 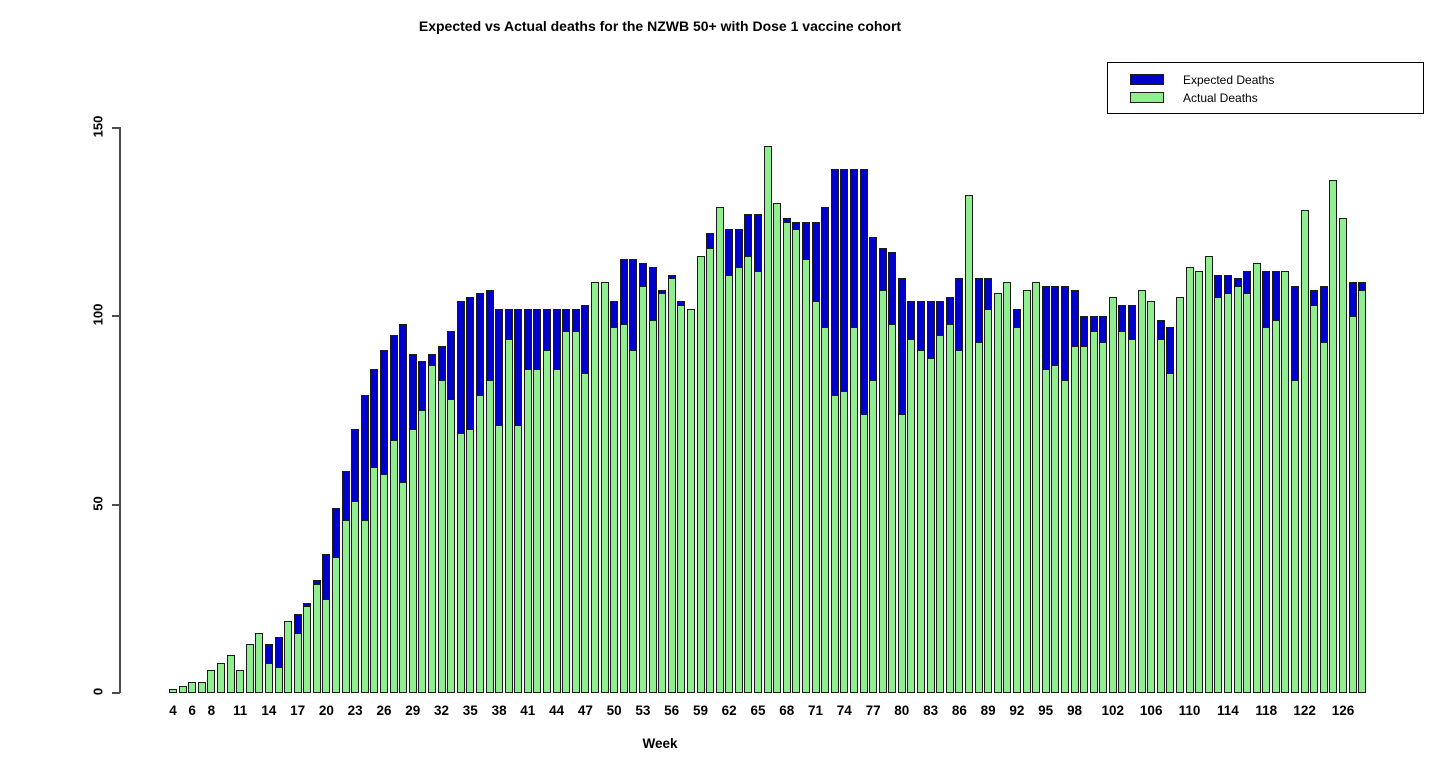 I want to click on x-tick-label-98: 98, so click(x=1074, y=710).